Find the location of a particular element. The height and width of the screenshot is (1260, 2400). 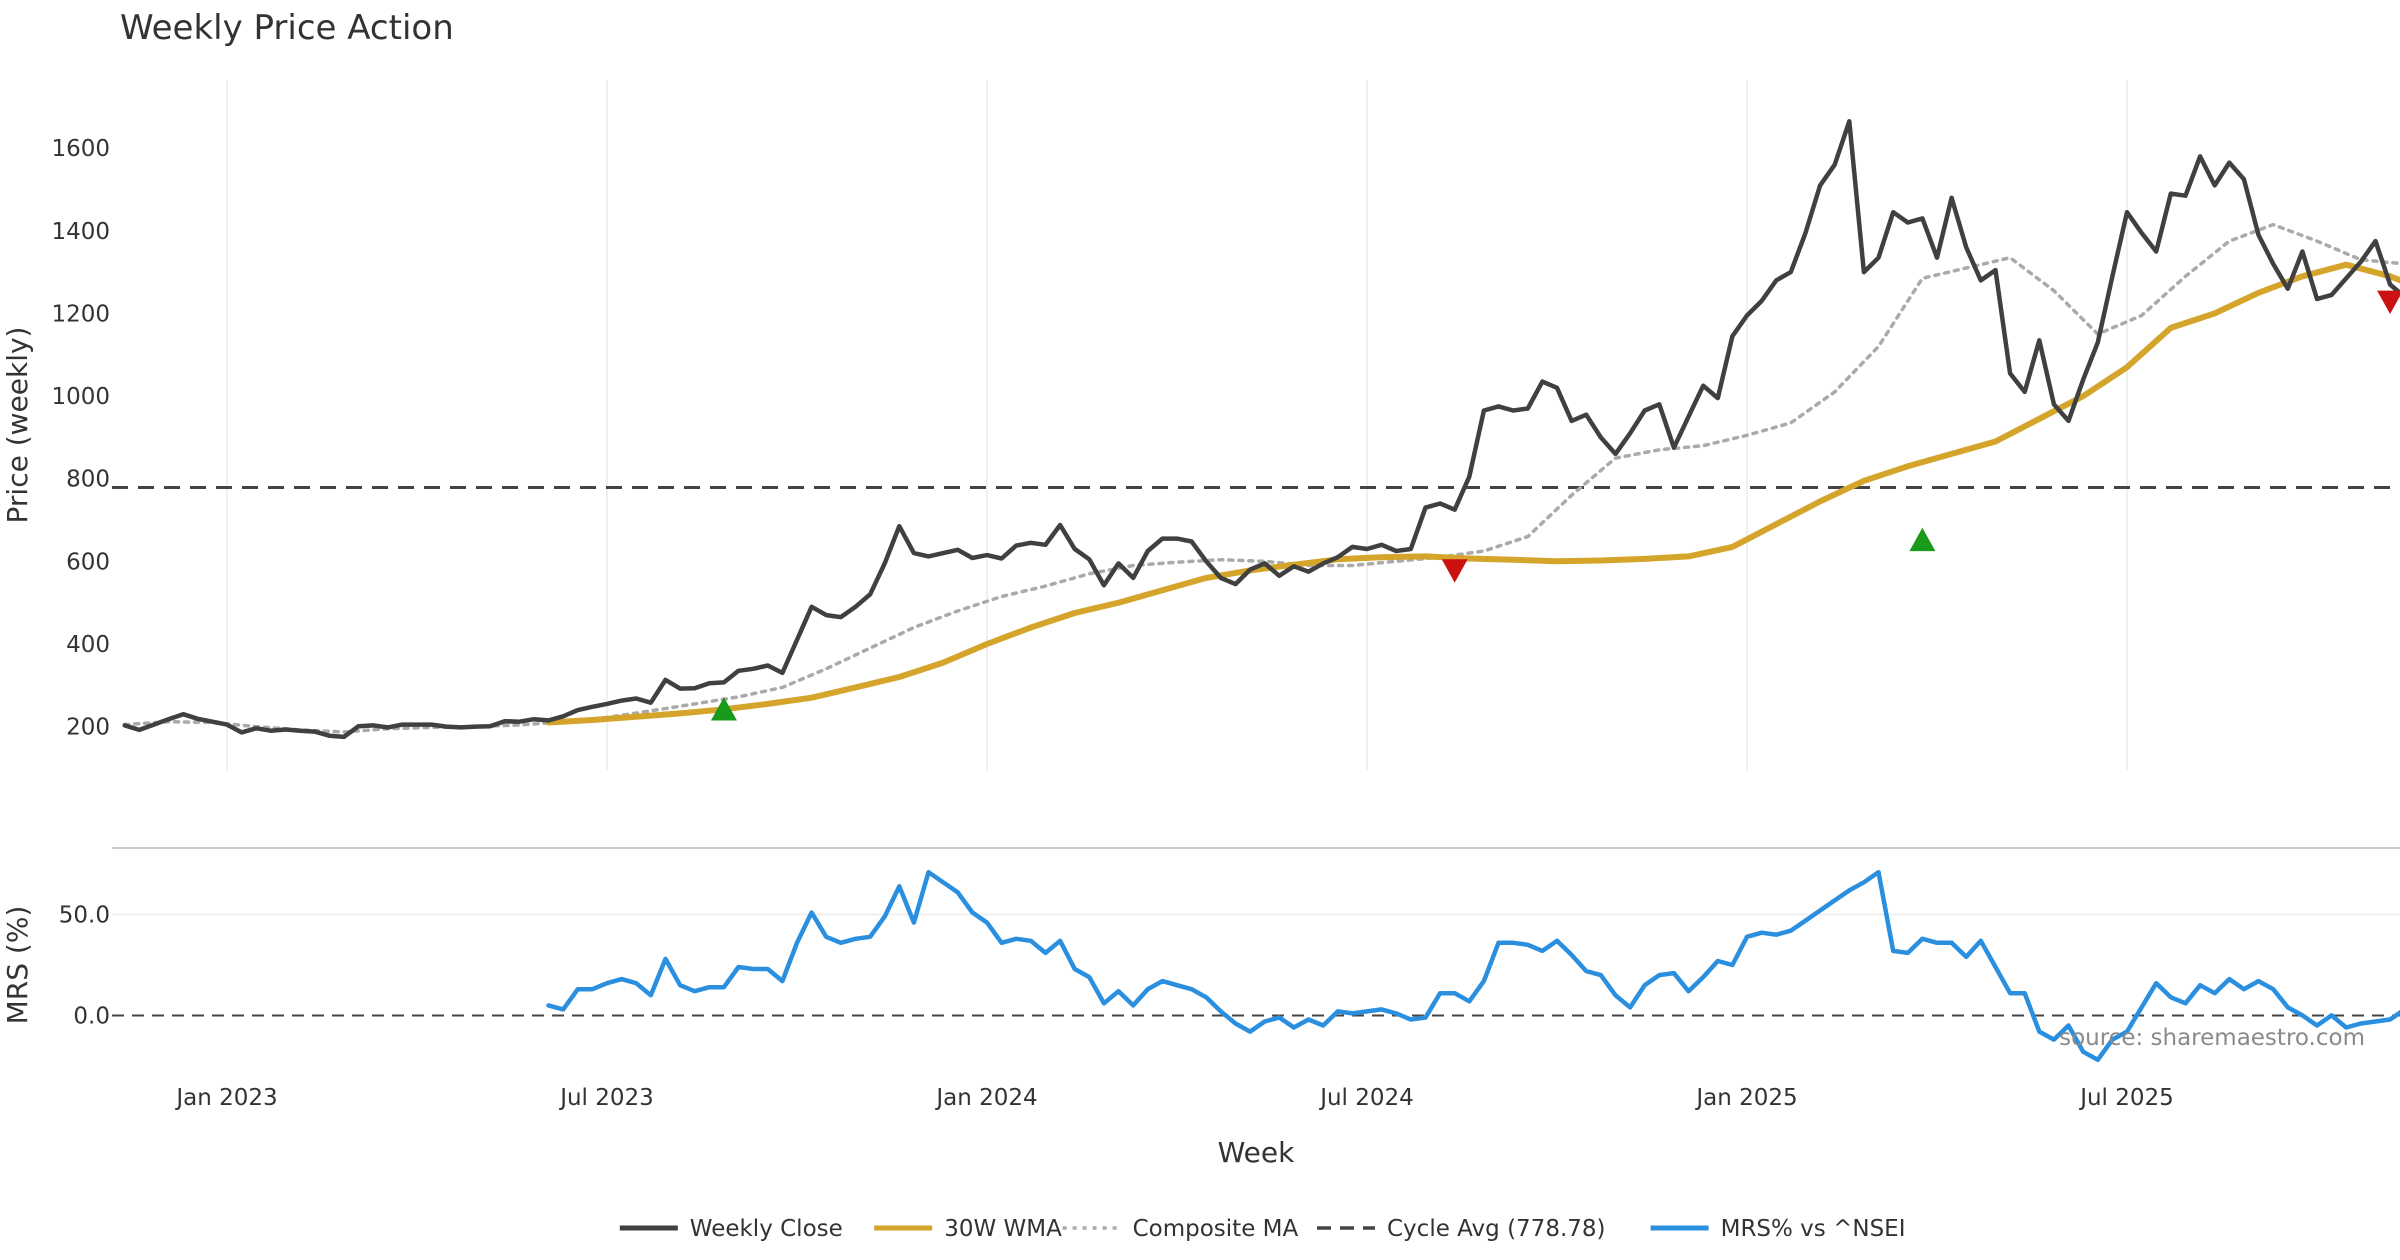

price-y-tick-label: 1400 is located at coordinates (80, 232).